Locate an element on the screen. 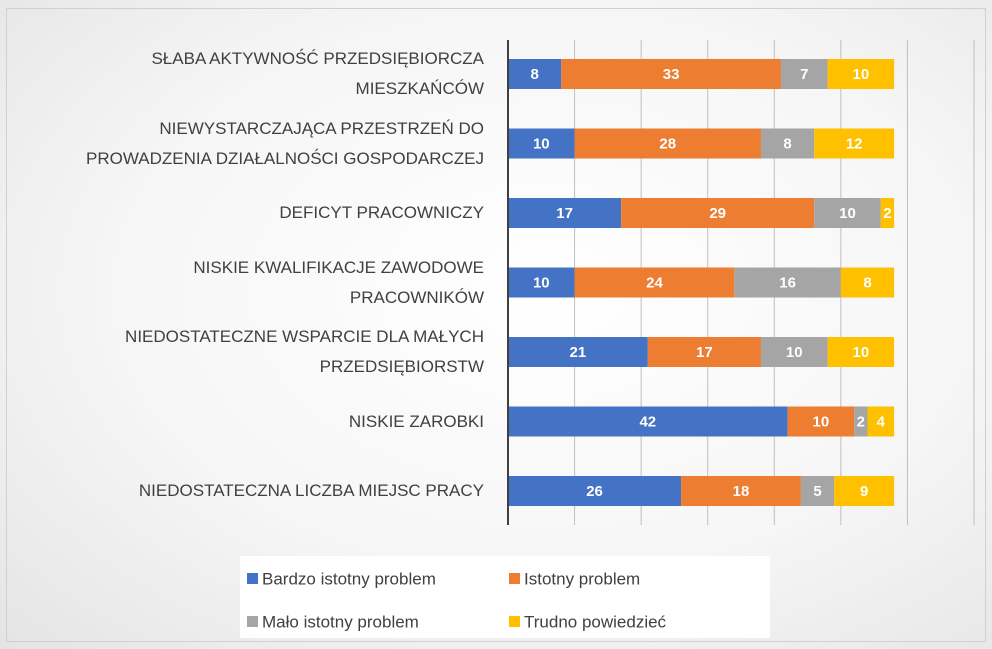  y-tick-label: DEFICYT PRACOWNICZY is located at coordinates (381, 212).